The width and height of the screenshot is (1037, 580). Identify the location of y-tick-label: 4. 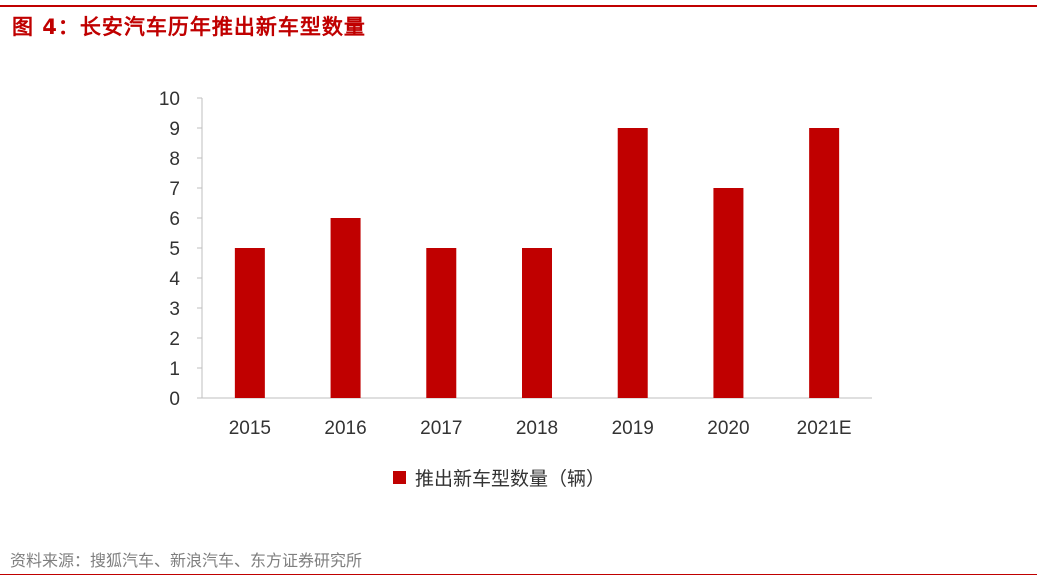
(174, 279).